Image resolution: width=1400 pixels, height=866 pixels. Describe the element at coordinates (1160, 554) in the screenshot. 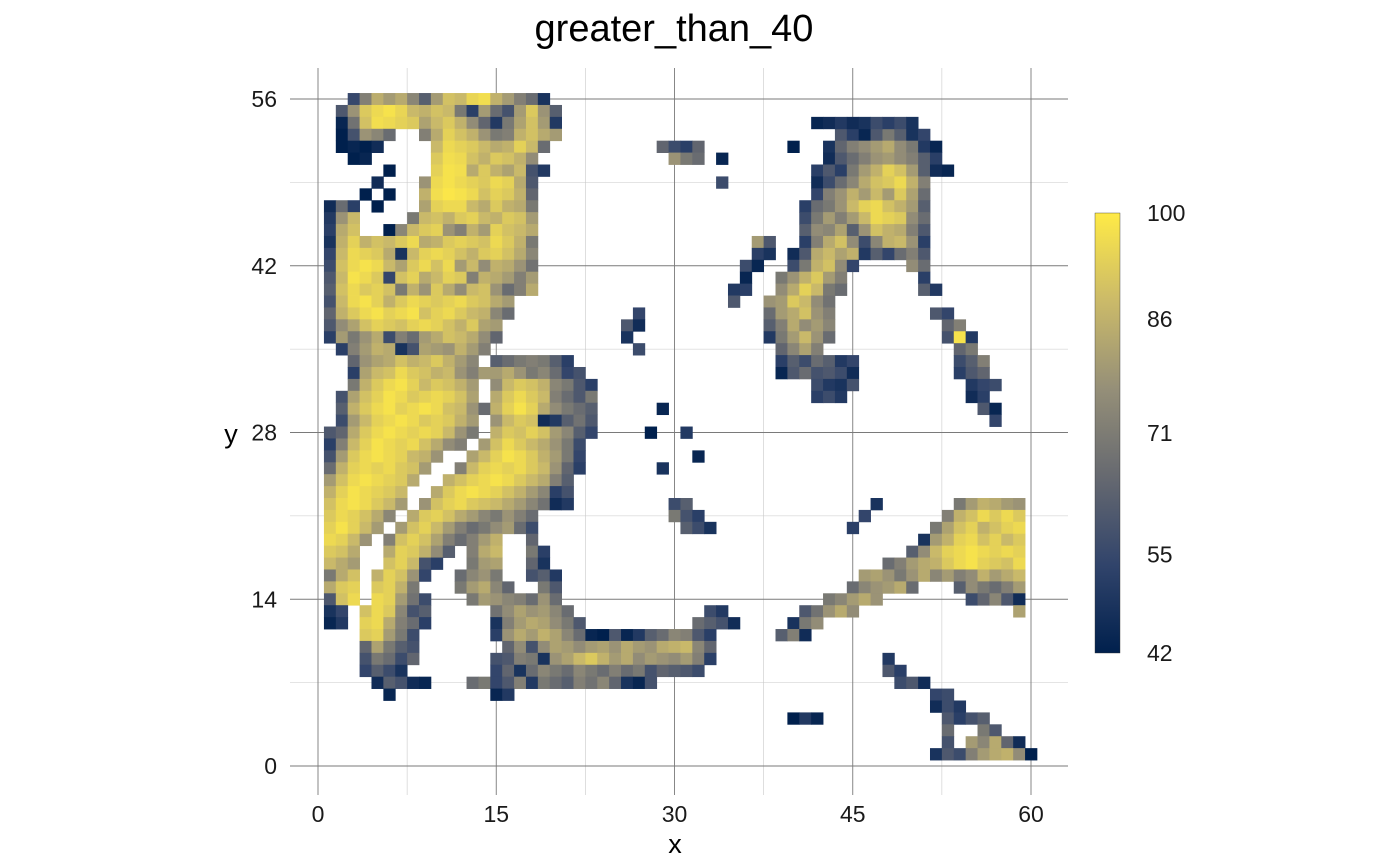

I see `colorbar-tick-label: 55` at that location.